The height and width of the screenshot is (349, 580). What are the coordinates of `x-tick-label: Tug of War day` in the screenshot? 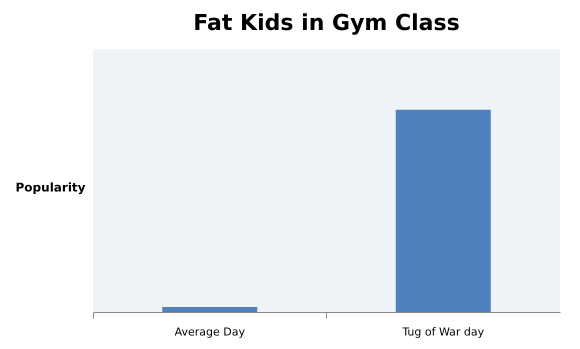 It's located at (443, 332).